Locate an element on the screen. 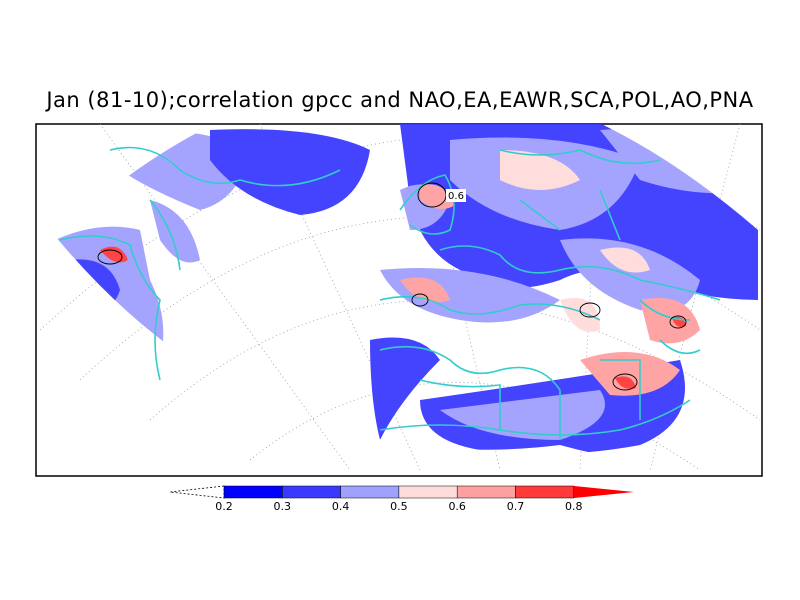 Image resolution: width=800 pixels, height=600 pixels. colorbar-tick-label: 0.3 is located at coordinates (282, 506).